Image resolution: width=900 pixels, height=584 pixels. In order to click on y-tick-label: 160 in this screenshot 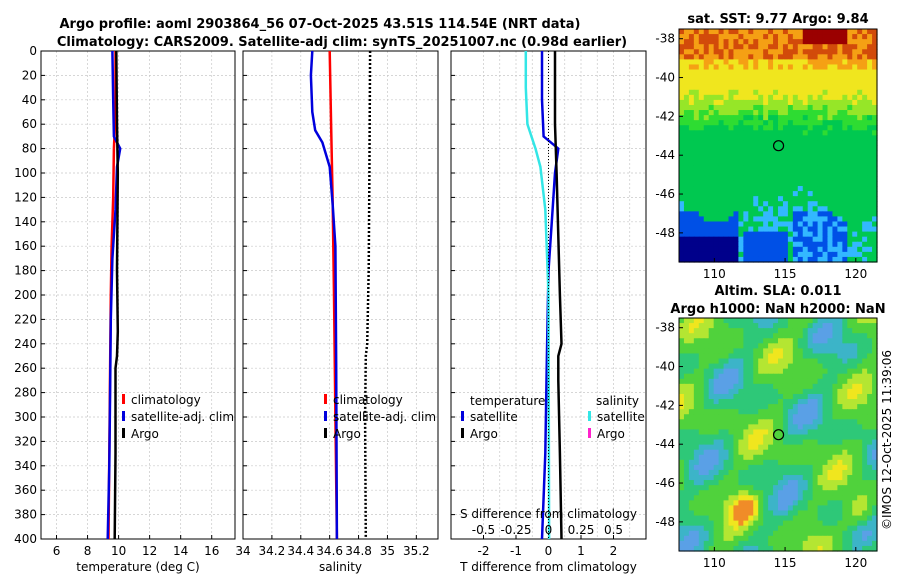, I will do `click(25, 246)`.